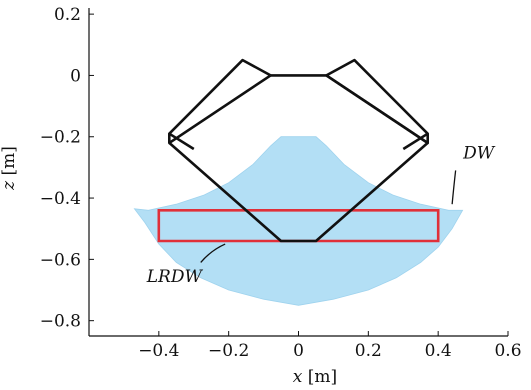 The height and width of the screenshot is (390, 531). Describe the element at coordinates (60, 260) in the screenshot. I see `y-tick-label: −0.6` at that location.